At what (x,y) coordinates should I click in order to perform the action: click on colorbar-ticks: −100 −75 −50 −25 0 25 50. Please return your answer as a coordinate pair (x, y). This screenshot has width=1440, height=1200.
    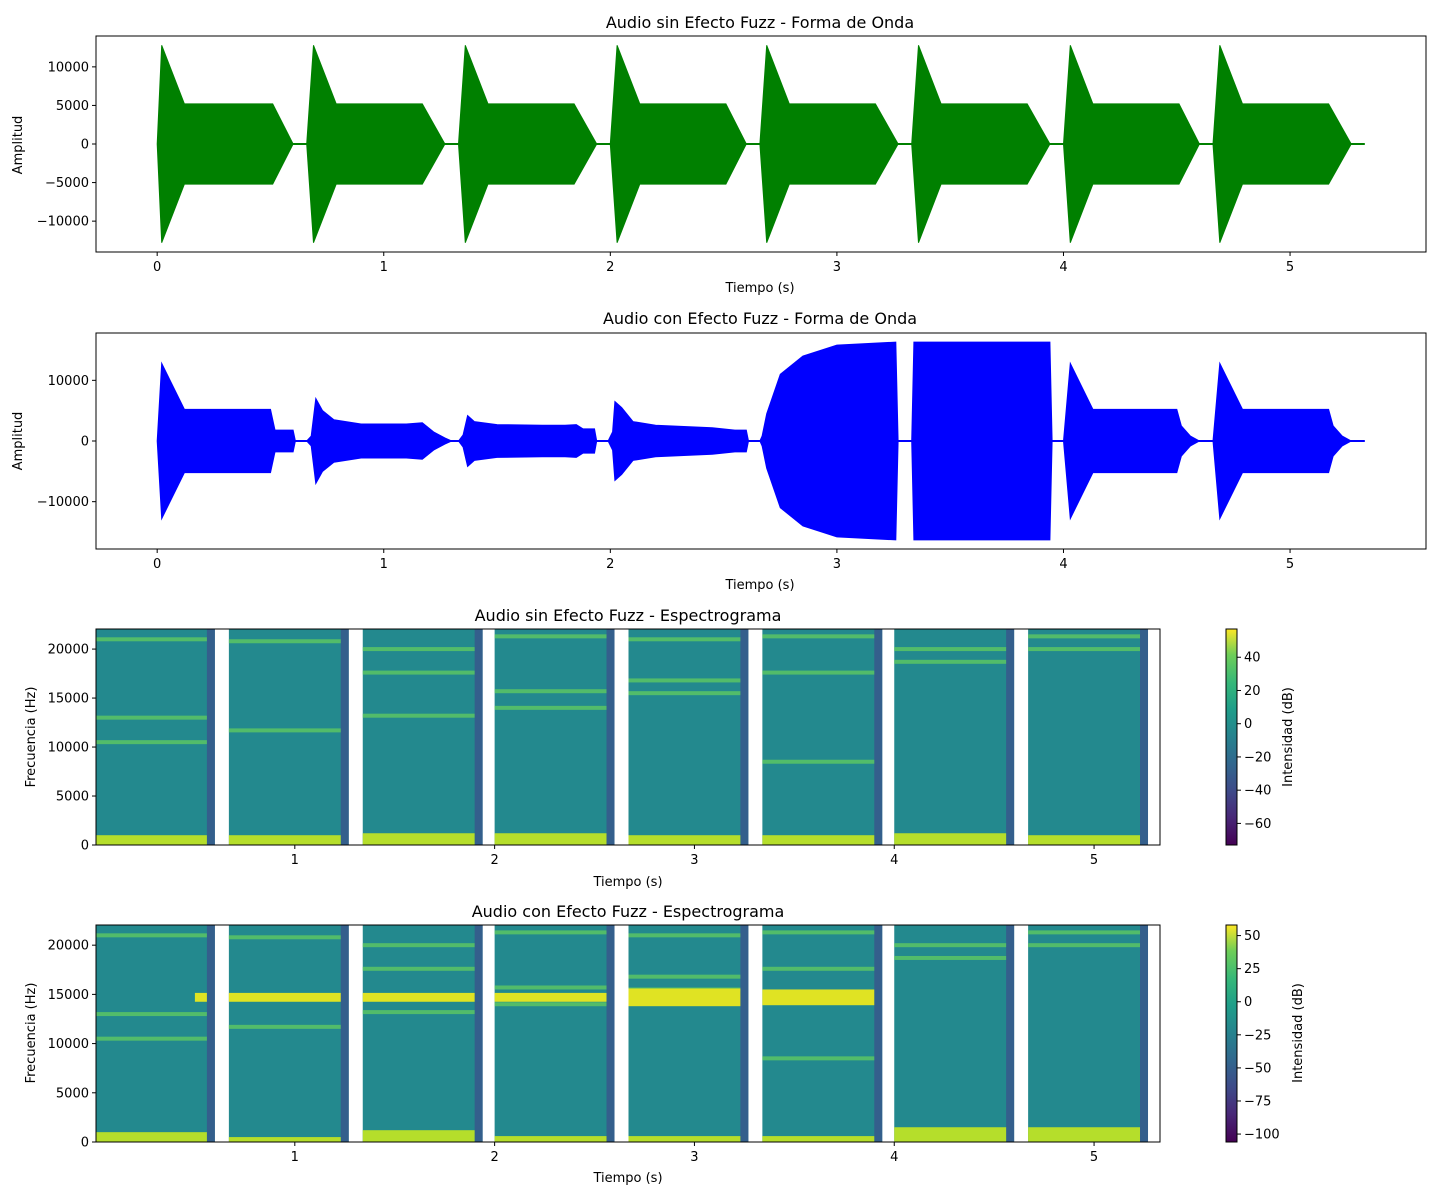
    Looking at the image, I should click on (1258, 1036).